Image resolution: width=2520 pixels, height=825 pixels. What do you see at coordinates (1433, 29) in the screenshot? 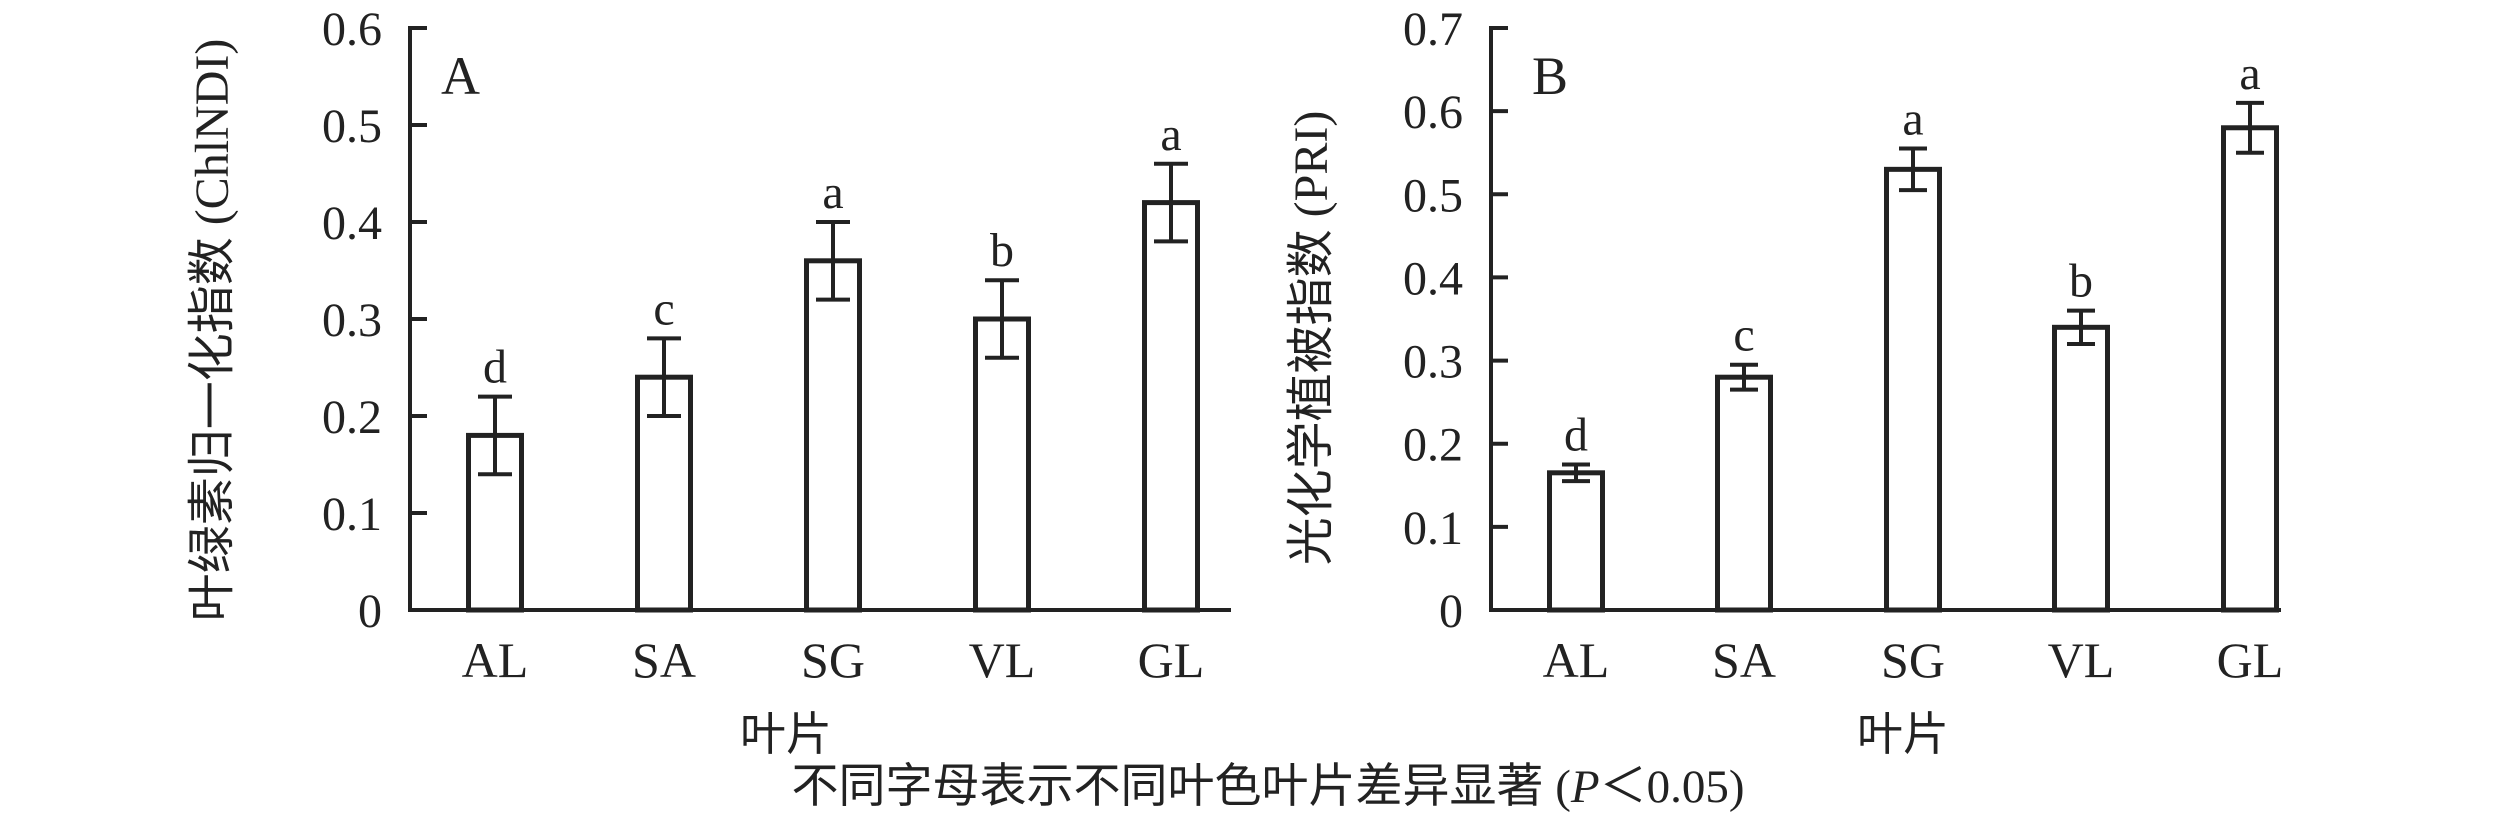
I see `y-tick-label: 0.7` at bounding box center [1433, 29].